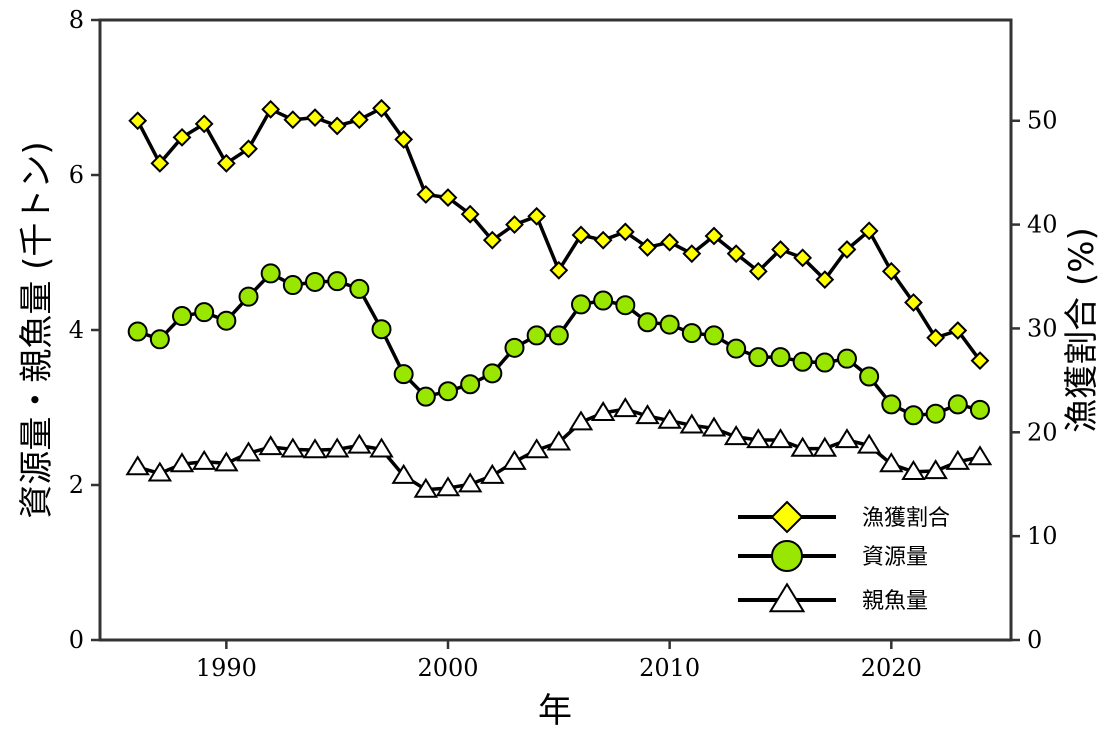 This screenshot has width=1115, height=731. Describe the element at coordinates (1034, 380) in the screenshot. I see `y-axis-right: 0 10 20 30 40 50` at that location.